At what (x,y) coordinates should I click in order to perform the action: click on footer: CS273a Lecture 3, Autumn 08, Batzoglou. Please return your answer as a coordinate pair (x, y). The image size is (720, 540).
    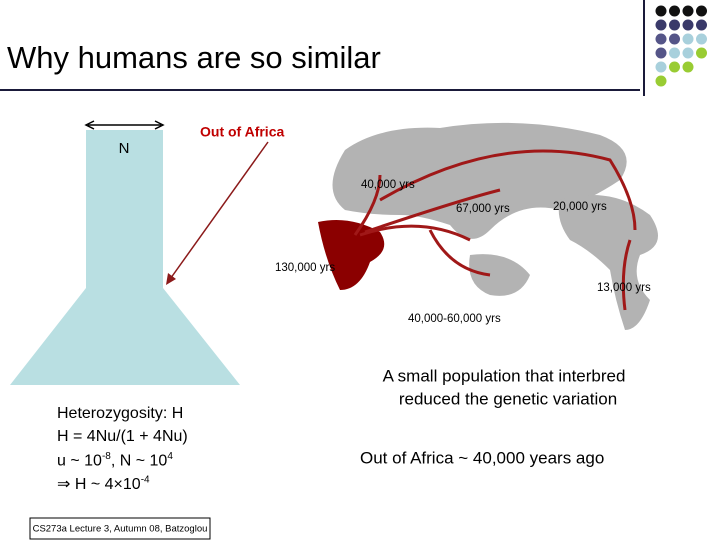
    Looking at the image, I should click on (120, 529).